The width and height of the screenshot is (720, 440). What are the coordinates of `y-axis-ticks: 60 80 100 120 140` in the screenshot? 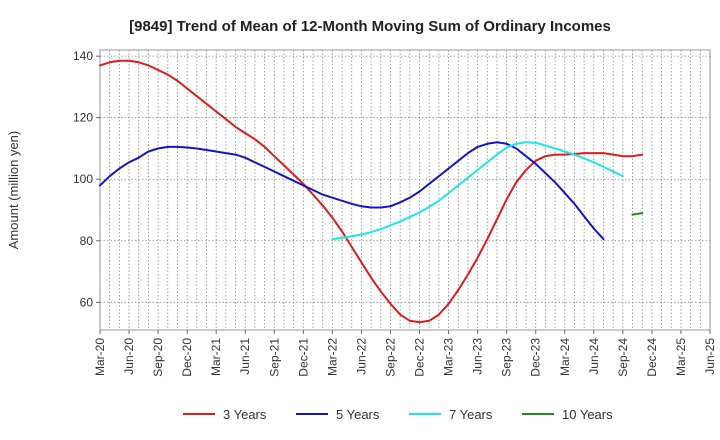 It's located at (86, 179).